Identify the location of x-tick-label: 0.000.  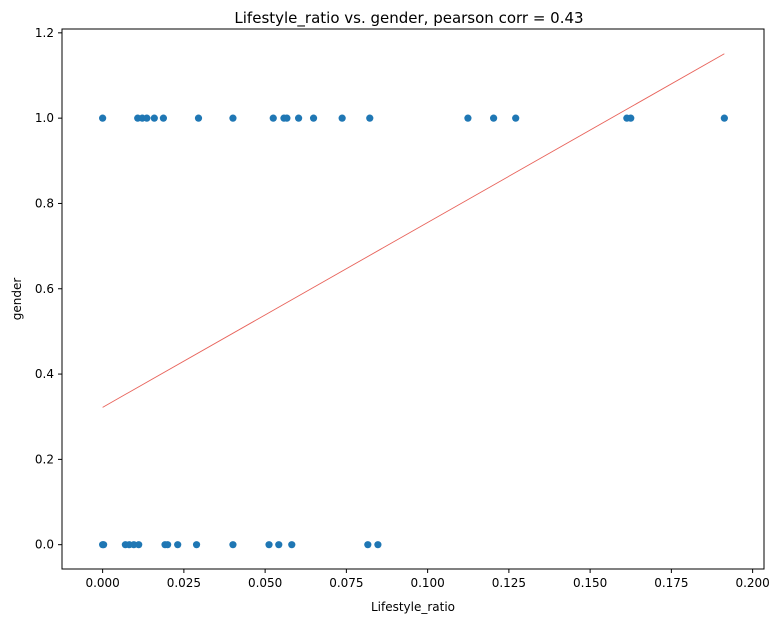
(102, 583).